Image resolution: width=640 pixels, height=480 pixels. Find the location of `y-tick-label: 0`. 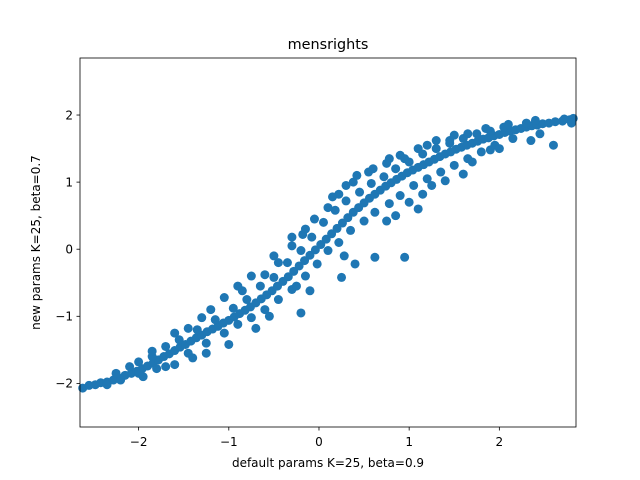

y-tick-label: 0 is located at coordinates (69, 250).